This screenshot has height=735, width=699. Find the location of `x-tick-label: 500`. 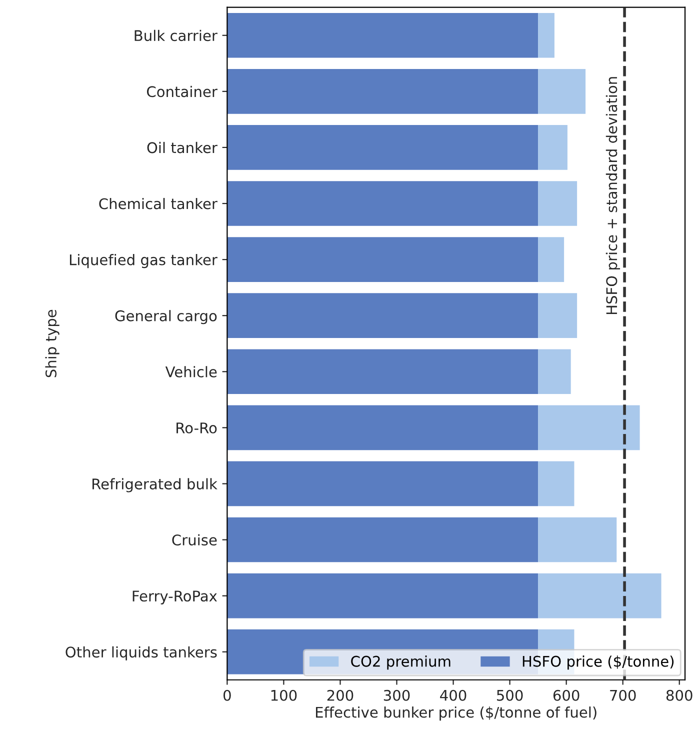

x-tick-label: 500 is located at coordinates (510, 695).